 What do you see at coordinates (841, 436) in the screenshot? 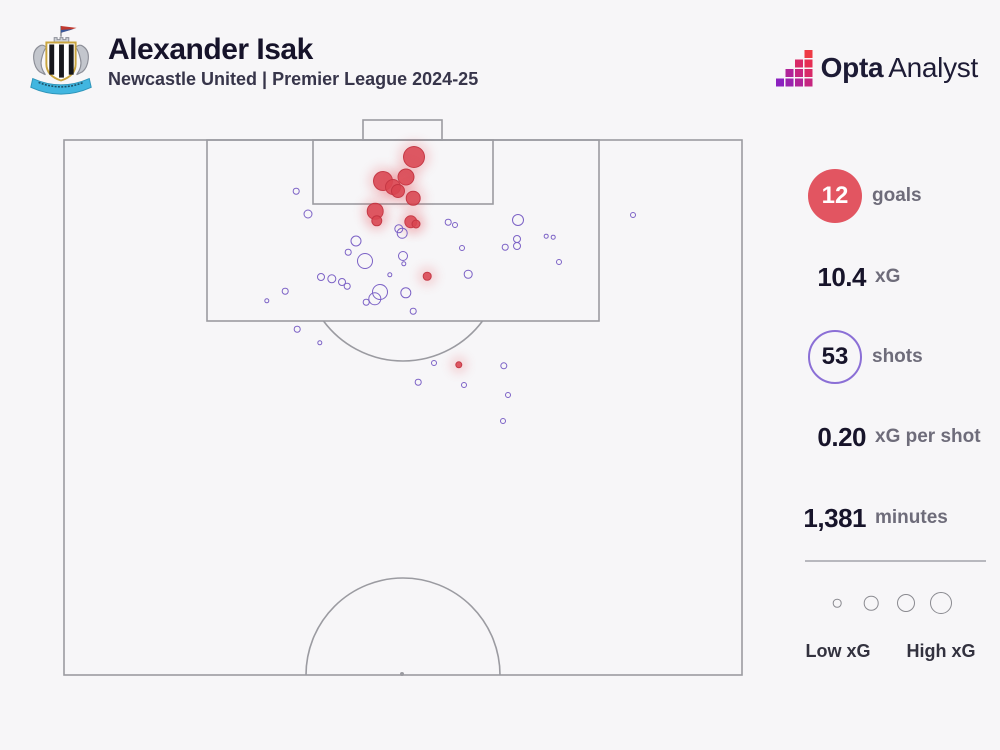
I see `xg-per-shot-value: 0.20` at bounding box center [841, 436].